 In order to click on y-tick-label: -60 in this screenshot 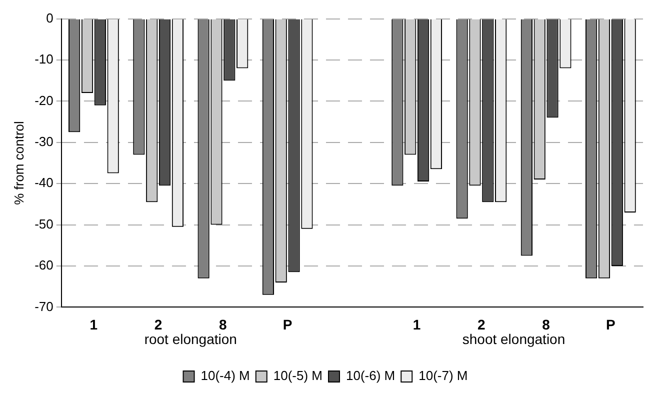, I will do `click(44, 265)`.